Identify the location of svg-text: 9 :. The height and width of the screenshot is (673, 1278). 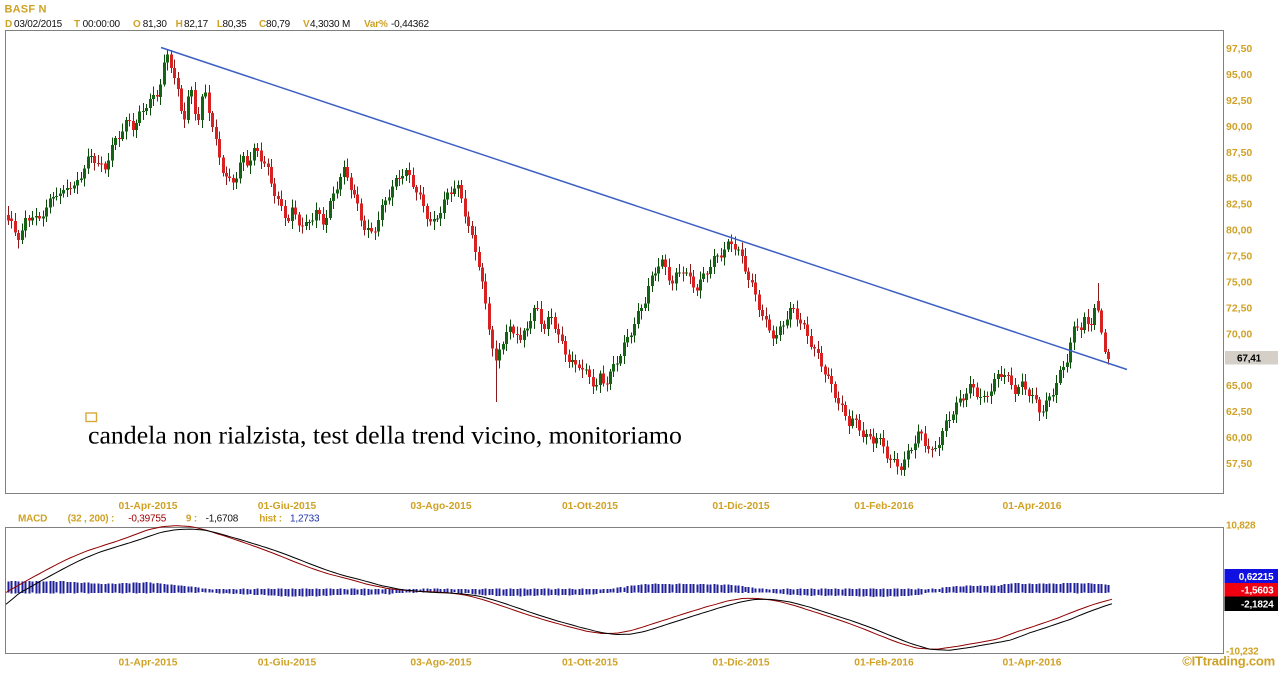
(191, 519).